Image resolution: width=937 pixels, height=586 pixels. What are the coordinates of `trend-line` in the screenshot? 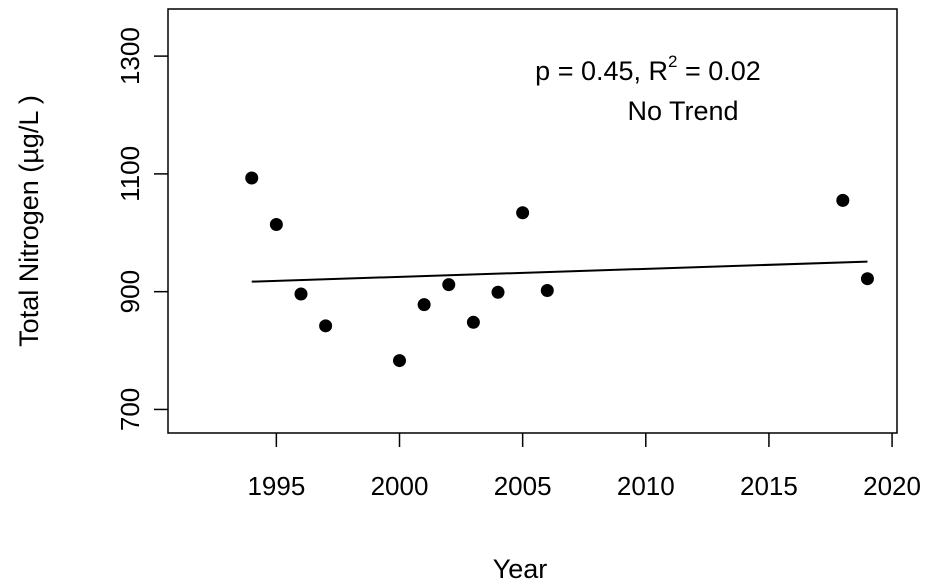 It's located at (559, 271).